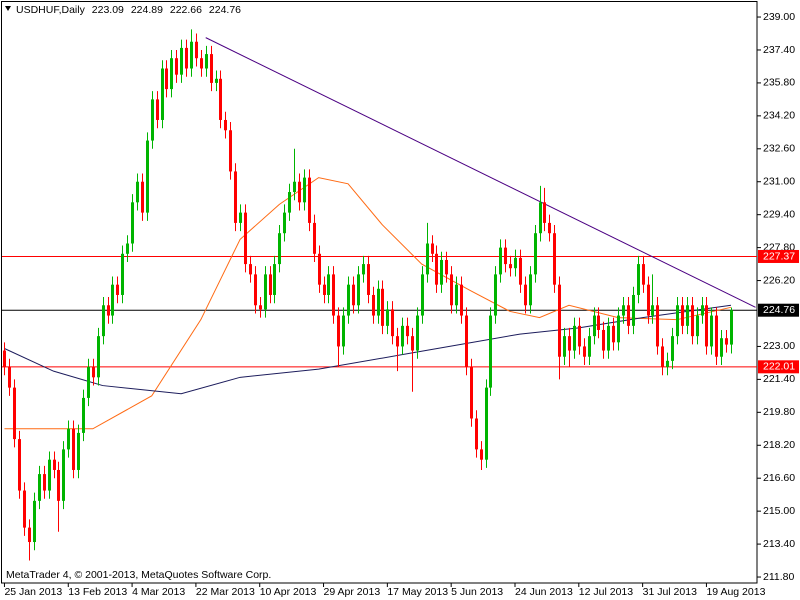 The width and height of the screenshot is (800, 600). I want to click on last-close: 224.76, so click(225, 10).